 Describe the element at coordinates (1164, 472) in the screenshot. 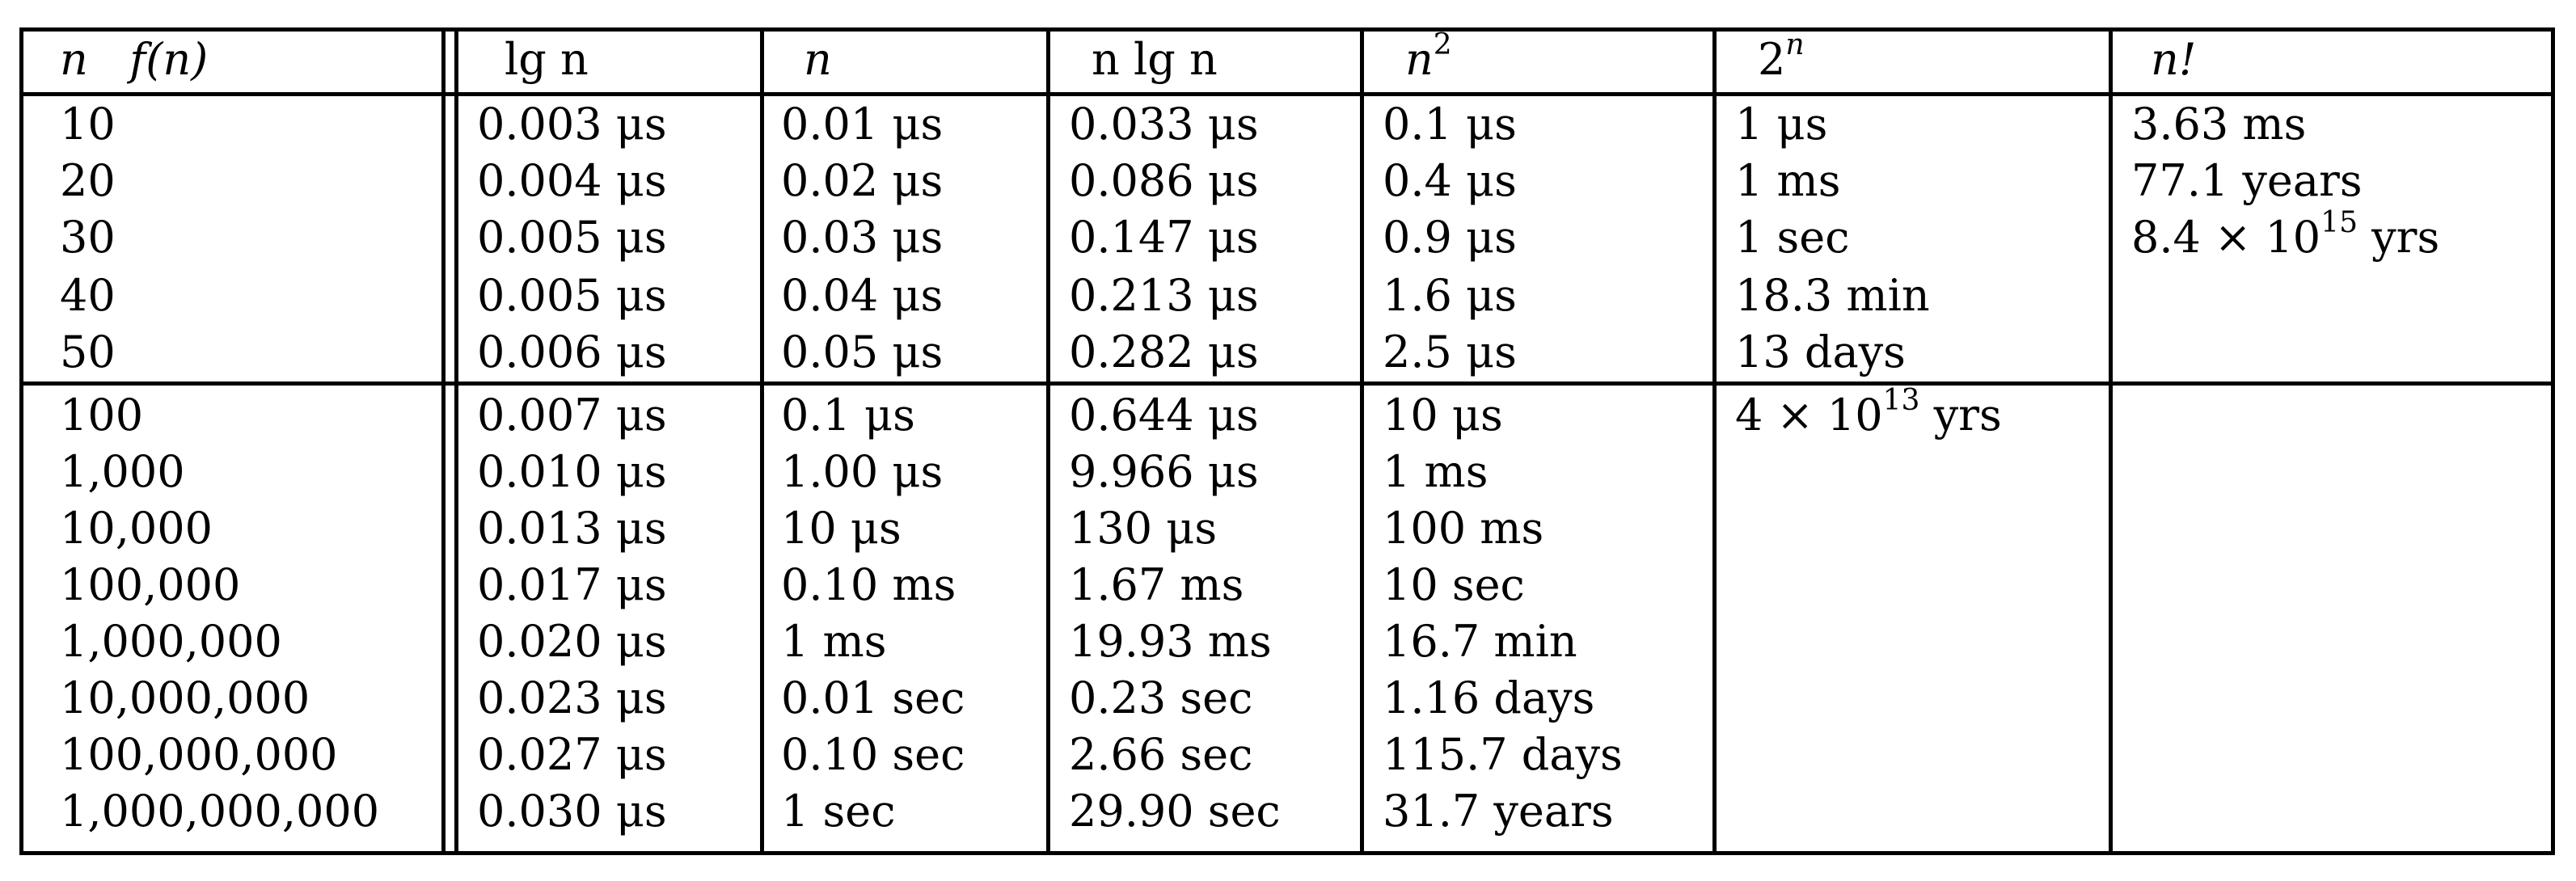

I see `cell-text: 9.966 μs` at that location.